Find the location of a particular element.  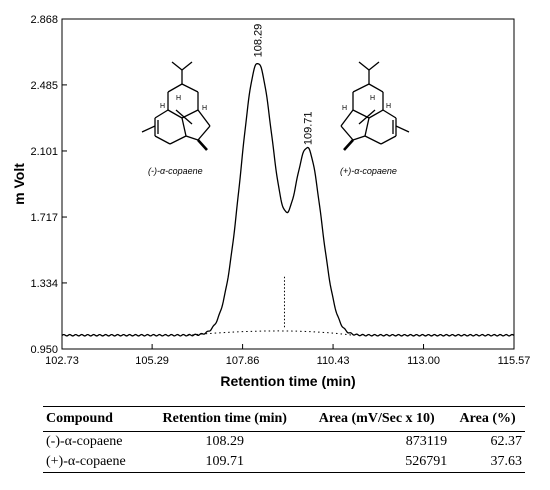

structure-minus-h3: H is located at coordinates (204, 108).